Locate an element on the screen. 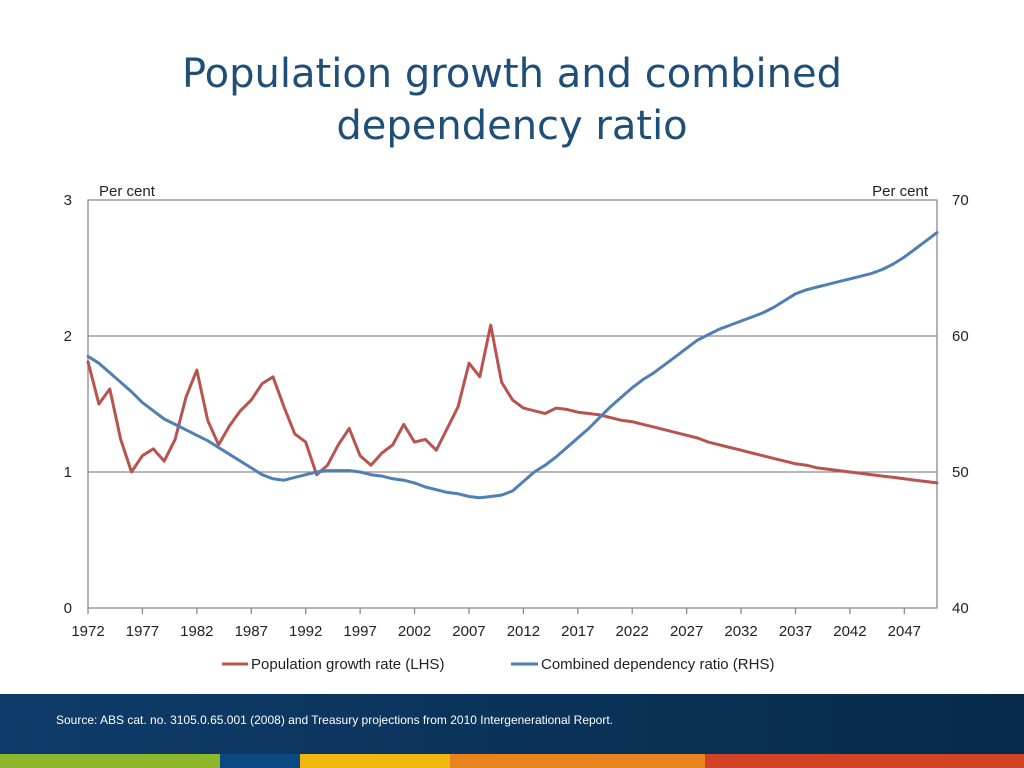 This screenshot has height=768, width=1024. slide-title-line-1: Population growth and combined is located at coordinates (512, 74).